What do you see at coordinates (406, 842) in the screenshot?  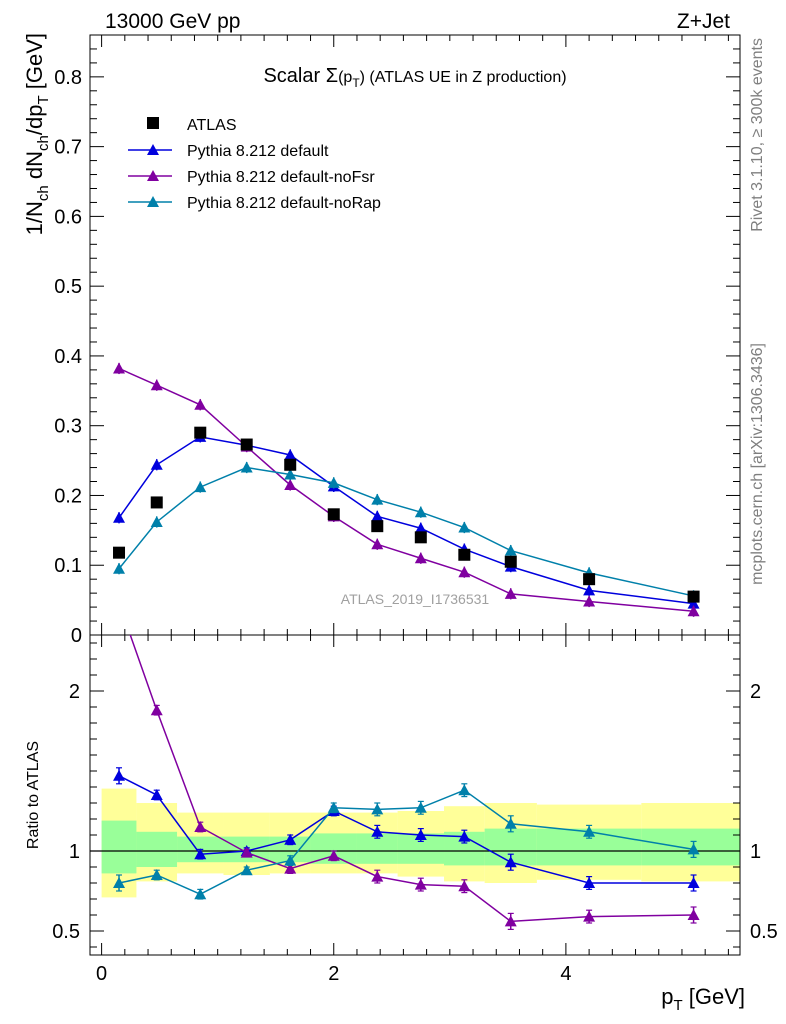 I see `ratio-line-norap` at bounding box center [406, 842].